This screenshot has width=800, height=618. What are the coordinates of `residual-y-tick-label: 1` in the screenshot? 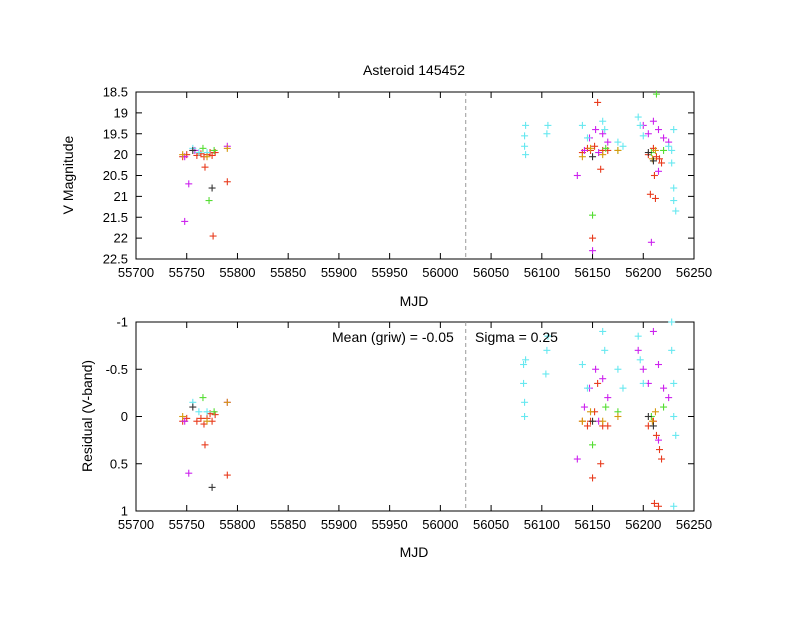 It's located at (124, 511).